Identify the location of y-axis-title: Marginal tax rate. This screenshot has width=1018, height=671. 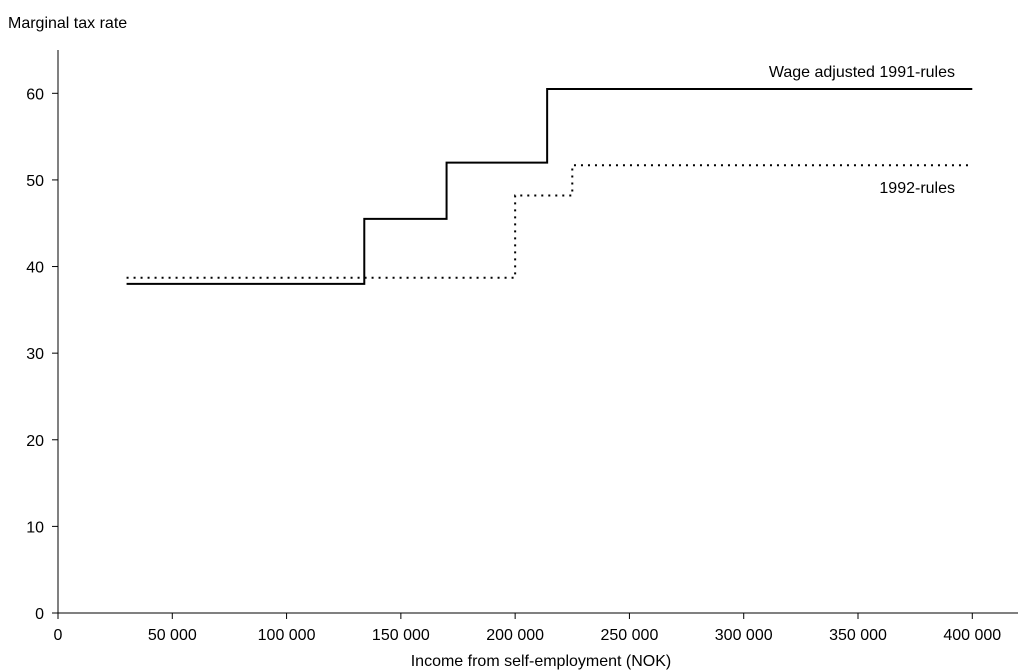
(67, 23).